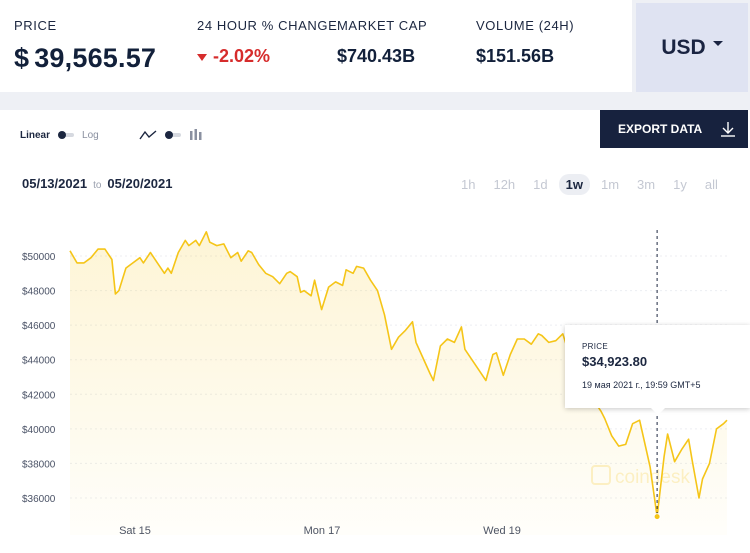  What do you see at coordinates (680, 184) in the screenshot?
I see `range-1y: 1y` at bounding box center [680, 184].